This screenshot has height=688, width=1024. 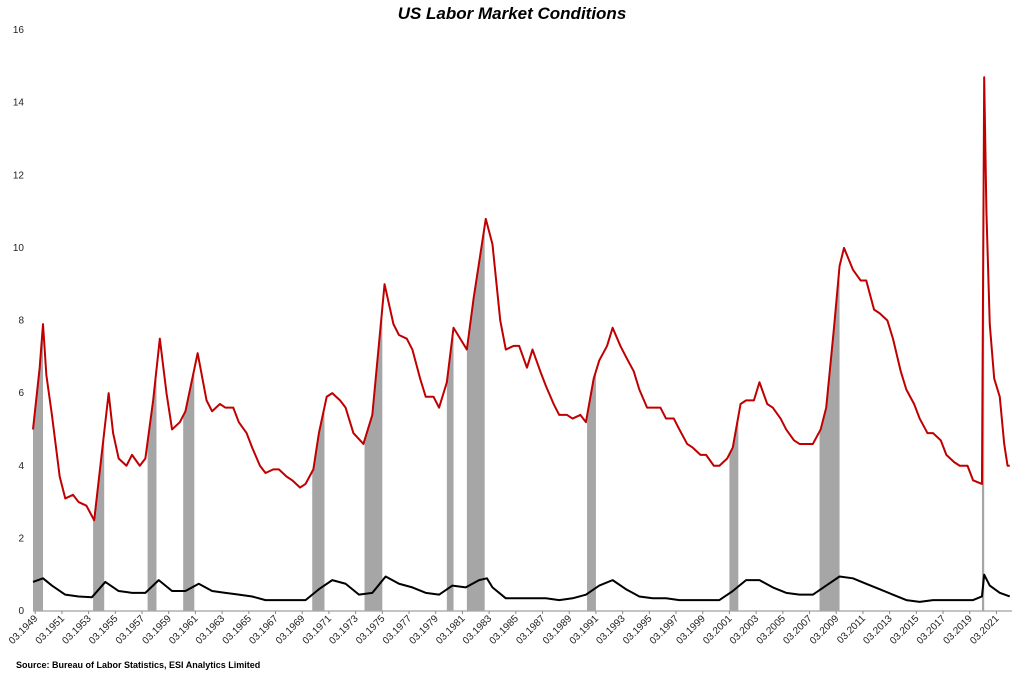 I want to click on y-tick-label: 16, so click(x=19, y=30).